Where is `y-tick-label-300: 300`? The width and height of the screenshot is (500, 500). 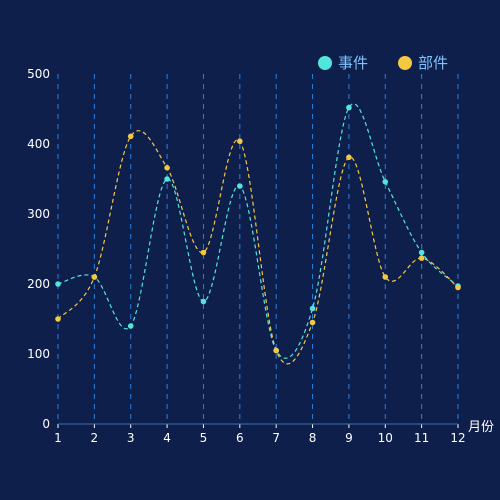
y-tick-label-300: 300 is located at coordinates (38, 214).